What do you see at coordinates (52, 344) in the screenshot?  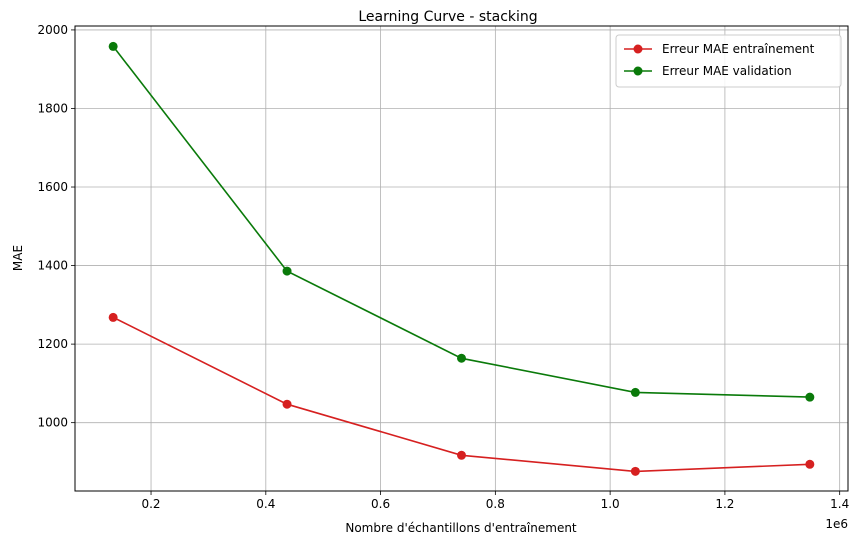 I see `y-tick-label: 1200` at bounding box center [52, 344].